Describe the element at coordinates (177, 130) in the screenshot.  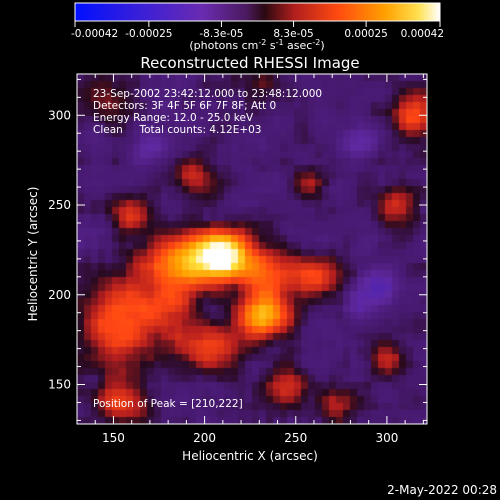
I see `annotation-counts: Clean Total counts: 4.12E+03` at that location.